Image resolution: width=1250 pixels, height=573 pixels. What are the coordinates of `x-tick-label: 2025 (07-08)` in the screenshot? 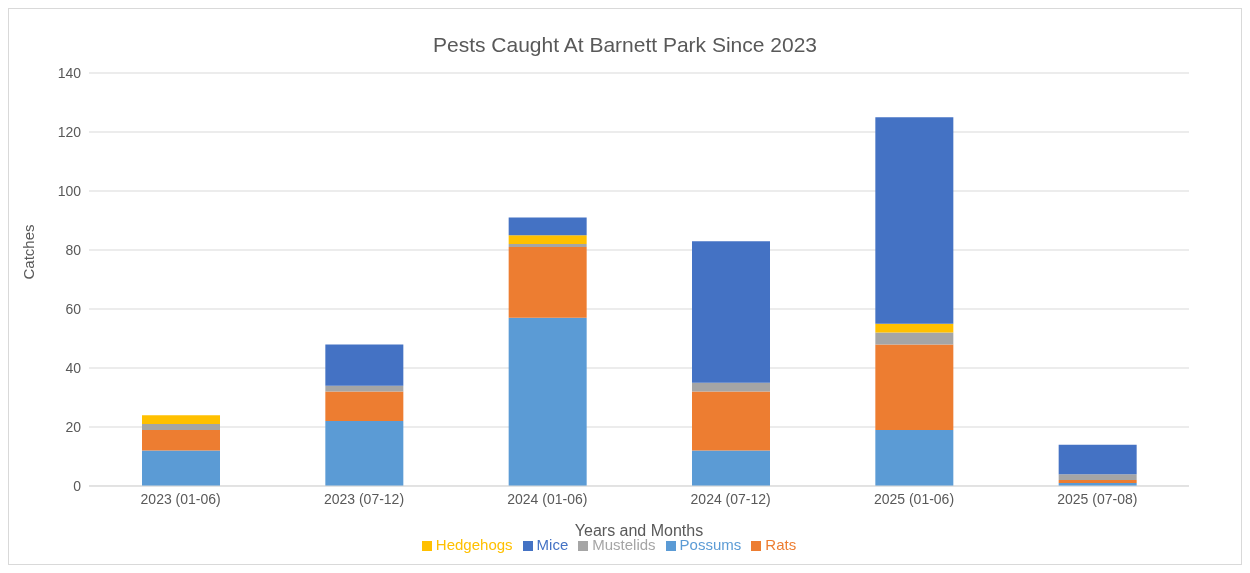 It's located at (1097, 498).